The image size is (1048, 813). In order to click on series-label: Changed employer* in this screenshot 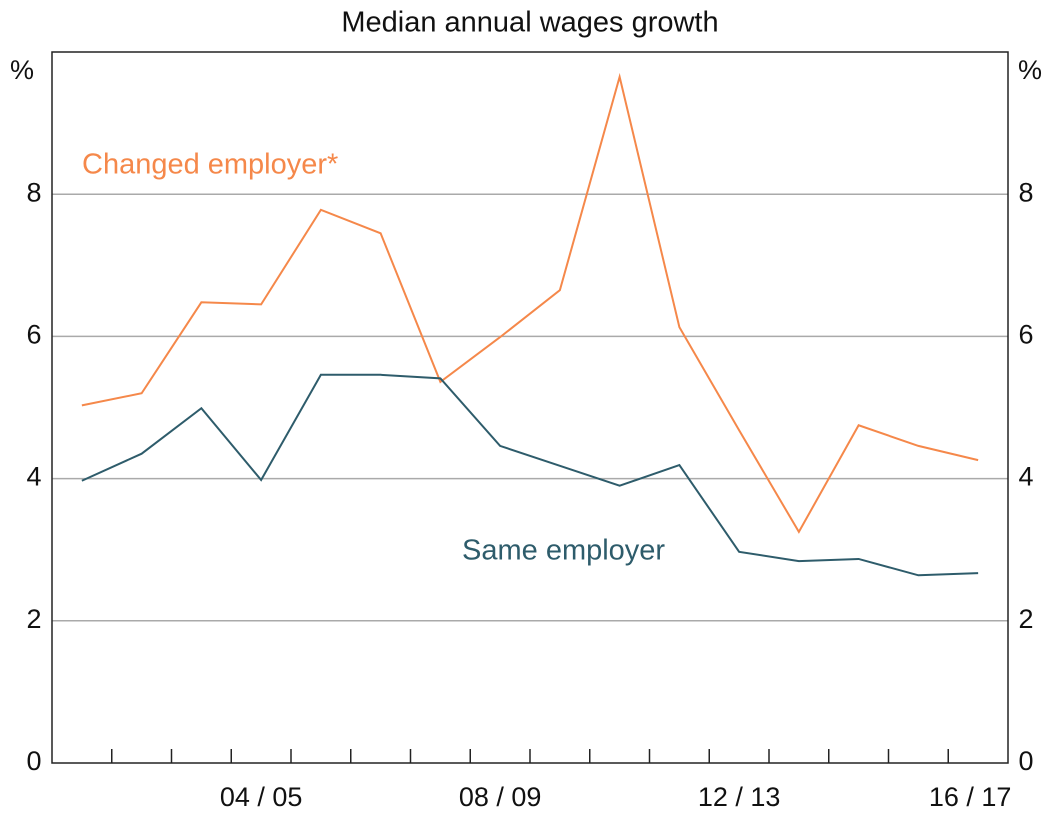, I will do `click(210, 165)`.